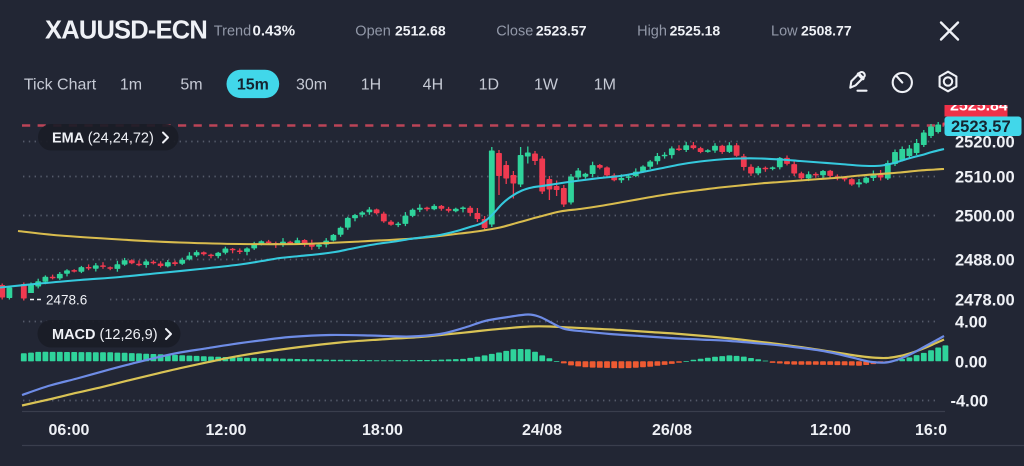 This screenshot has height=466, width=1024. I want to click on svg-text: 1D, so click(489, 85).